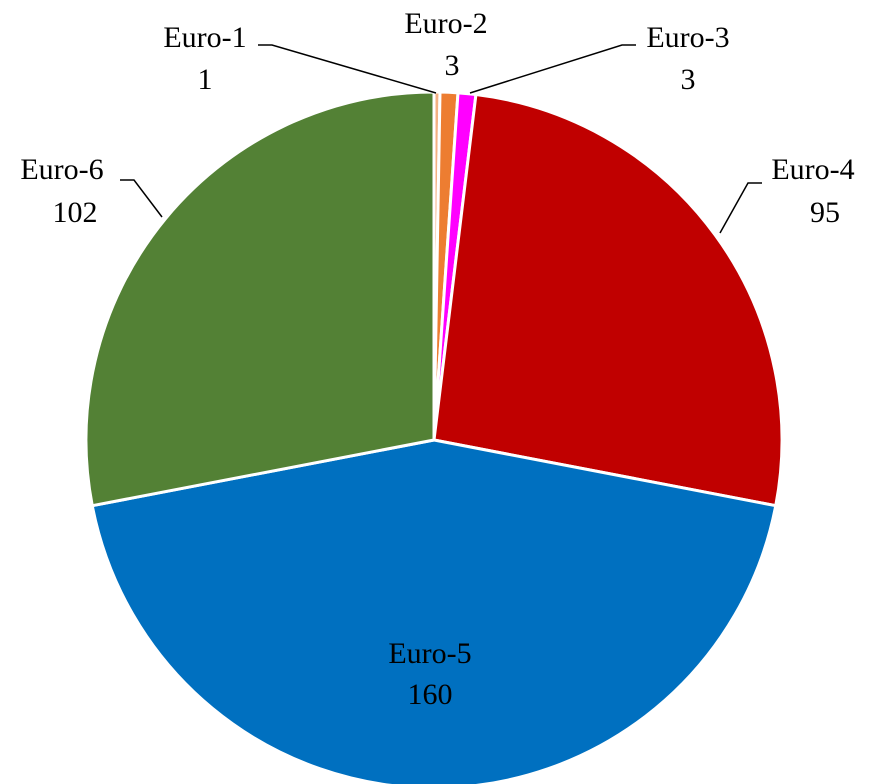 The width and height of the screenshot is (884, 784). I want to click on value-label: 102, so click(75, 212).